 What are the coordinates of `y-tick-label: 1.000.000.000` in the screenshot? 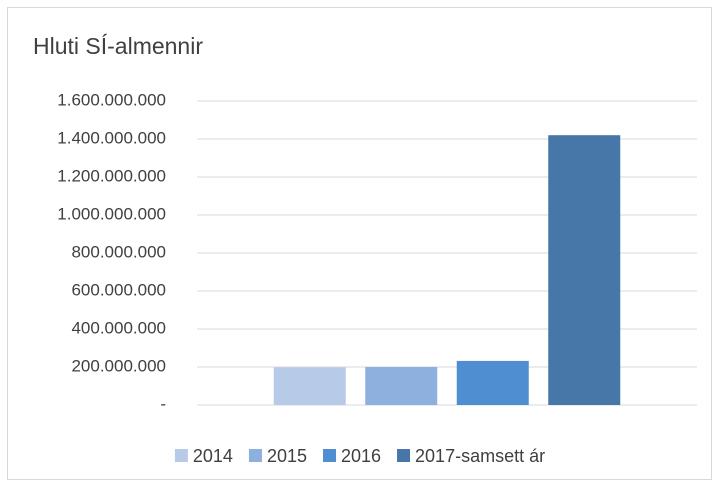 It's located at (111, 213).